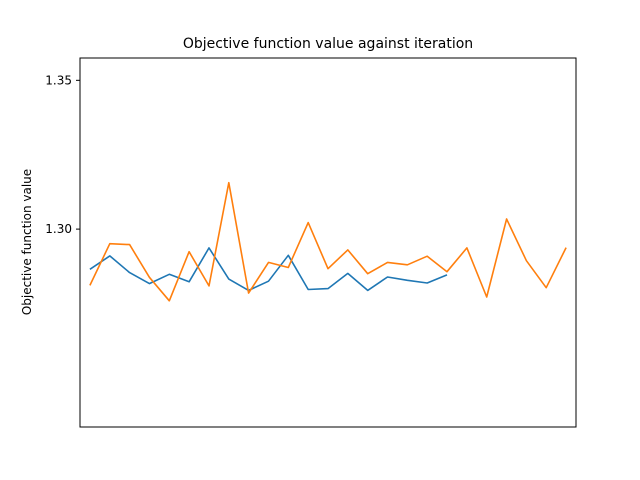 This screenshot has height=480, width=640. I want to click on y-tick-label: 1.30, so click(58, 229).